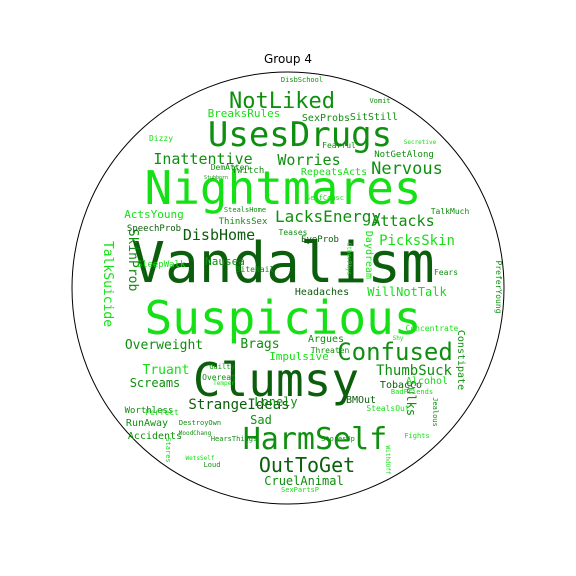  Describe the element at coordinates (420, 142) in the screenshot. I see `word-secretive: Secretive` at that location.